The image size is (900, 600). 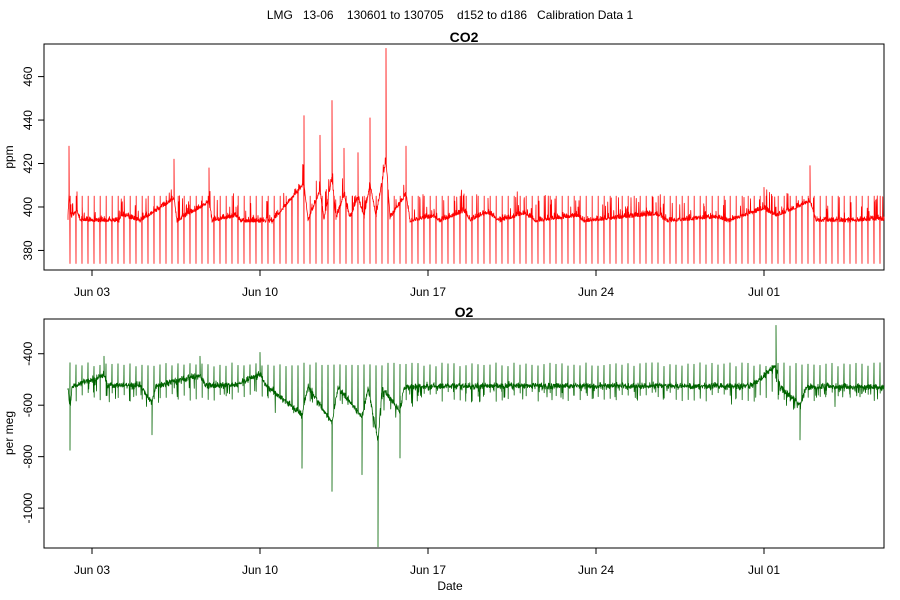 What do you see at coordinates (28, 207) in the screenshot?
I see `co2-y-tick-label: 400` at bounding box center [28, 207].